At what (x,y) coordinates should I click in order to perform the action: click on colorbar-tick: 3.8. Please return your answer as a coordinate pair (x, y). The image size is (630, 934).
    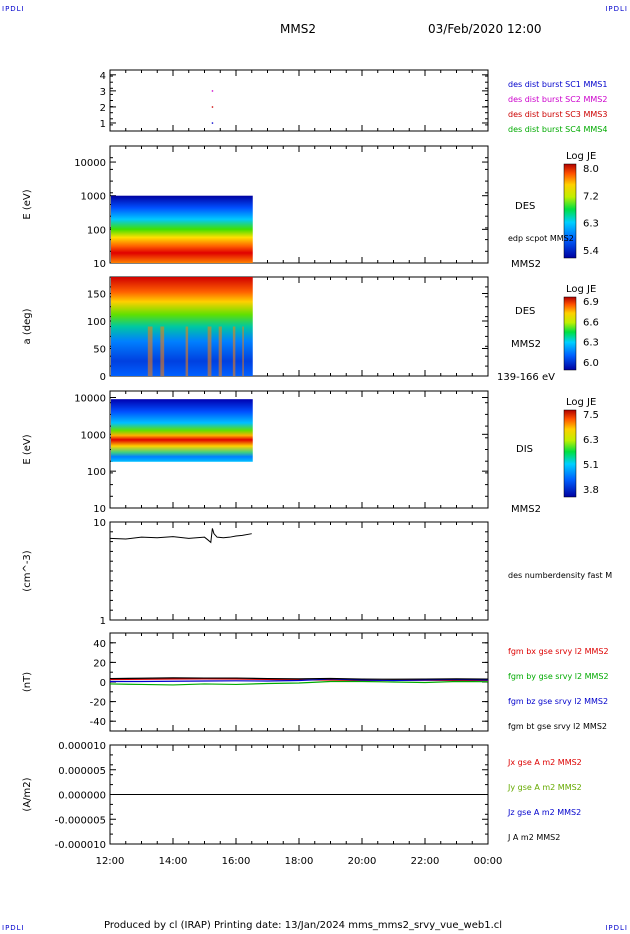
    Looking at the image, I should click on (591, 490).